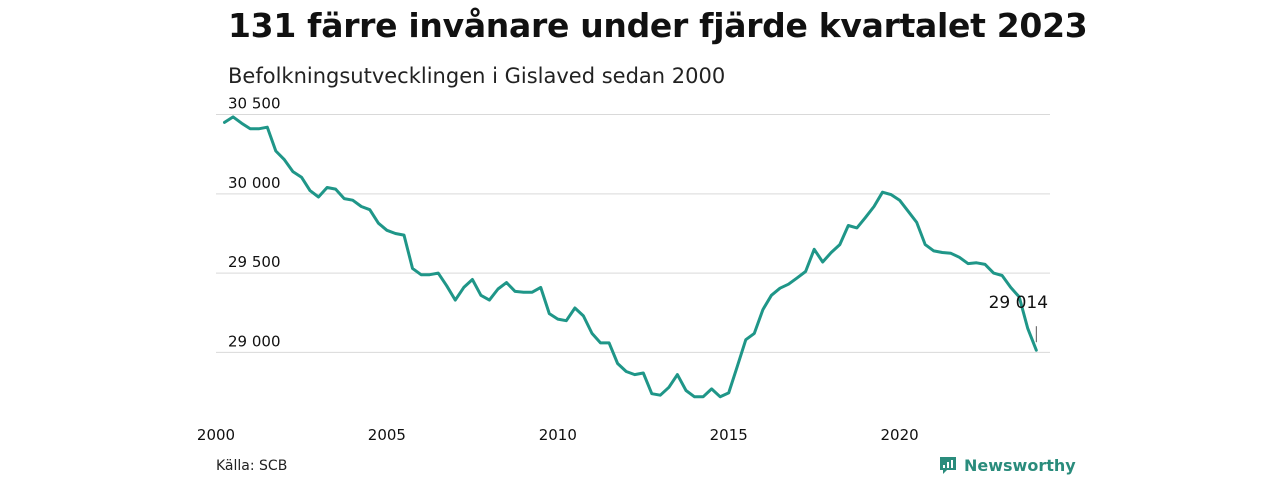  I want to click on end-value-label: 29 014, so click(1018, 303).